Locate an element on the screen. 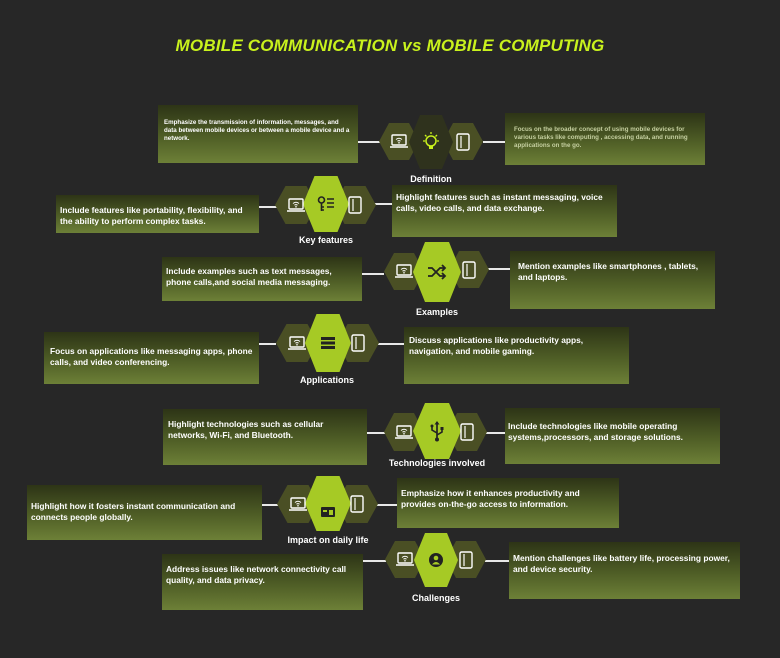 This screenshot has width=780, height=658. person-circle-icon is located at coordinates (436, 560).